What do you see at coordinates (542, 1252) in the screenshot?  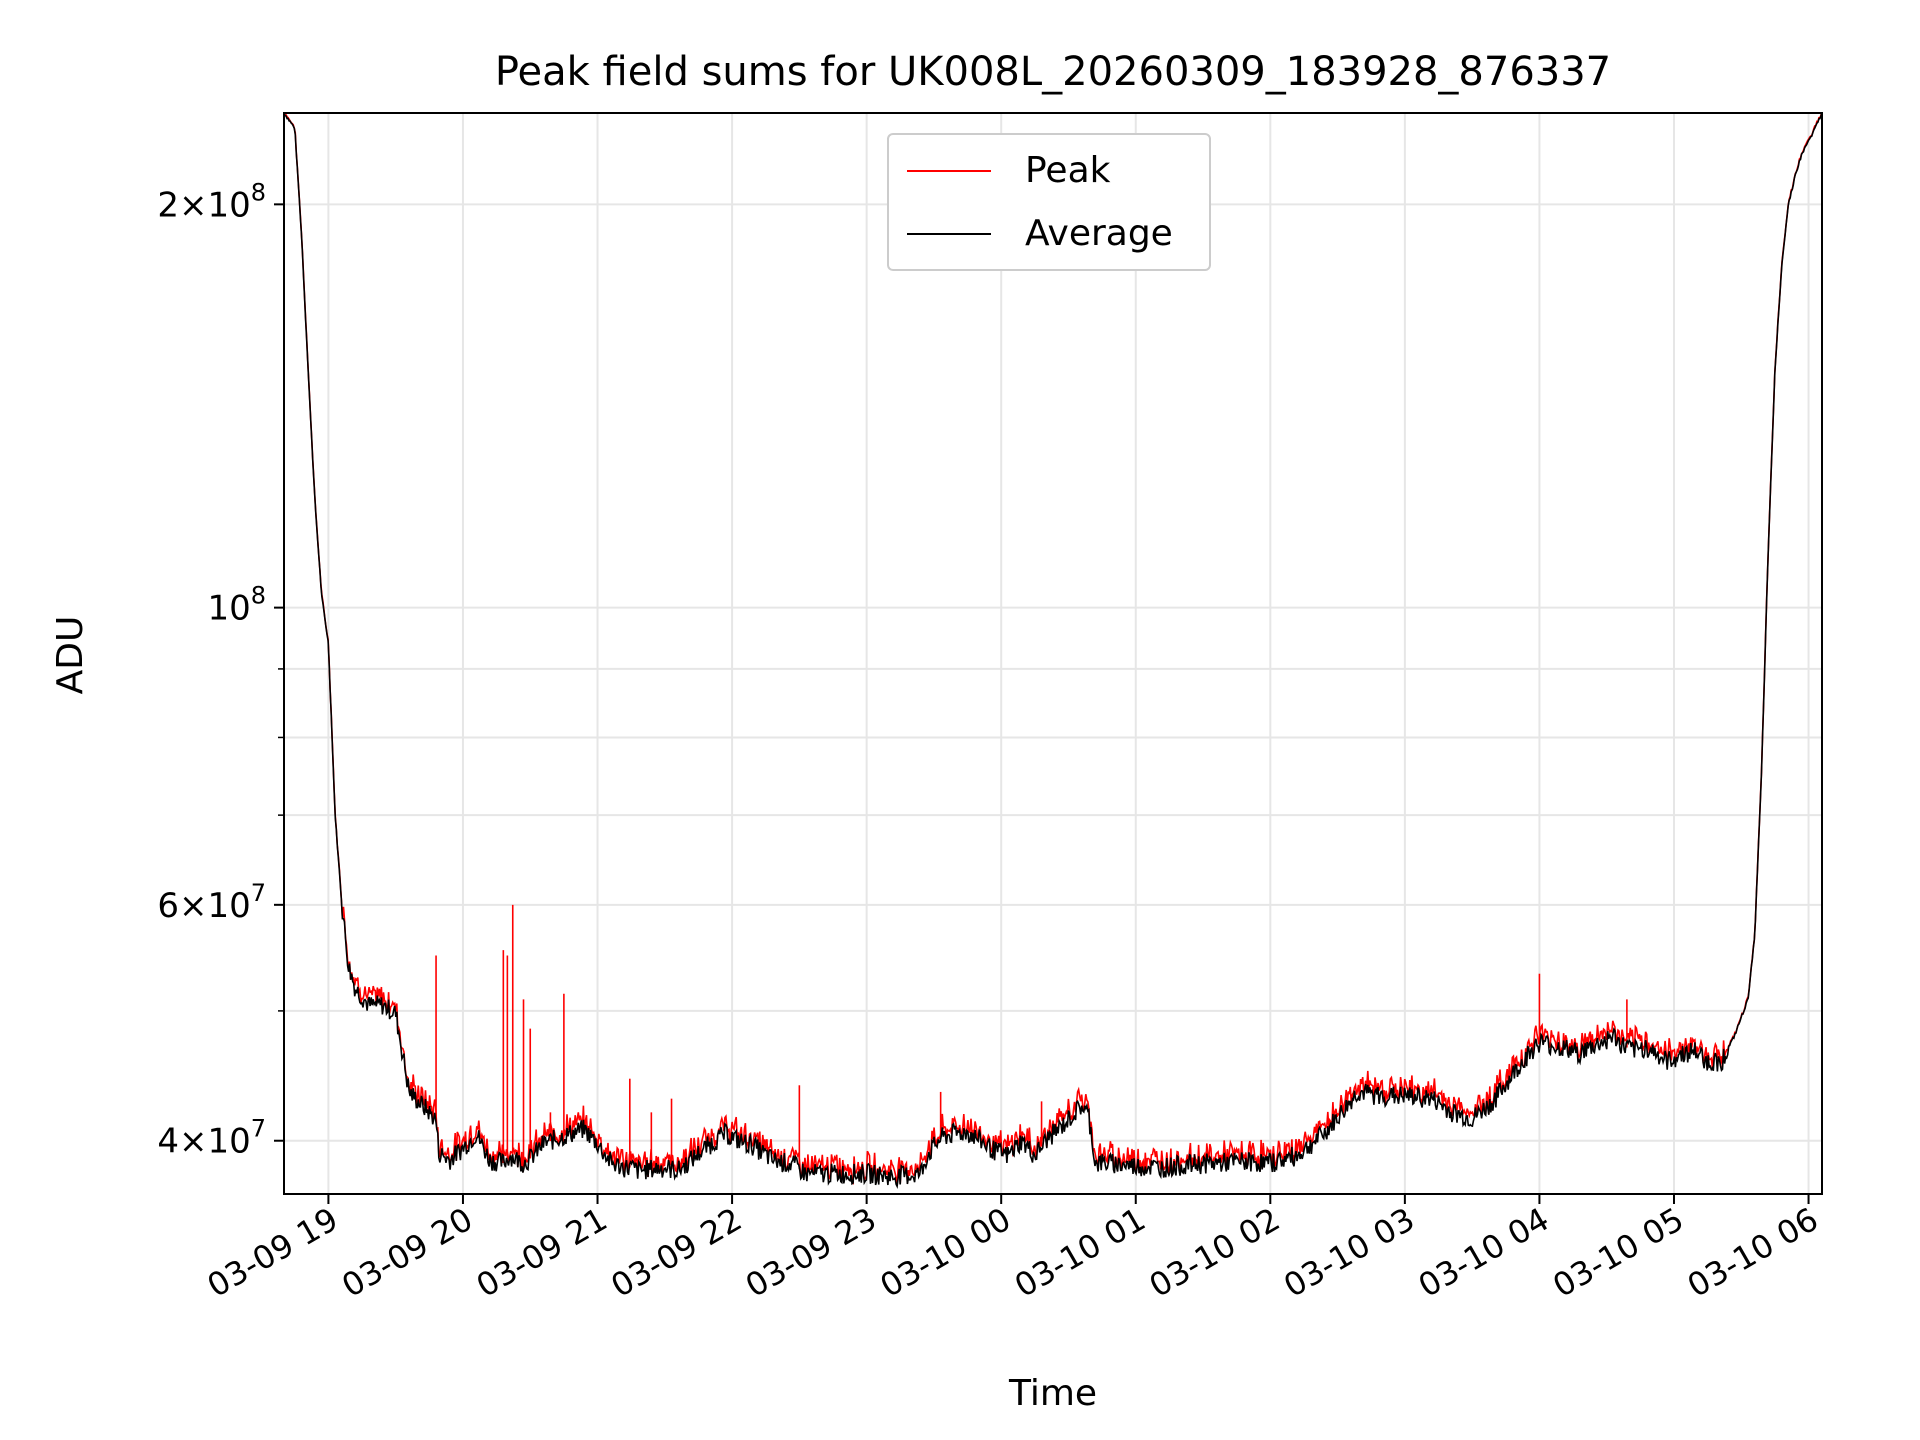 I see `x-tick-label: 03-09 21` at bounding box center [542, 1252].